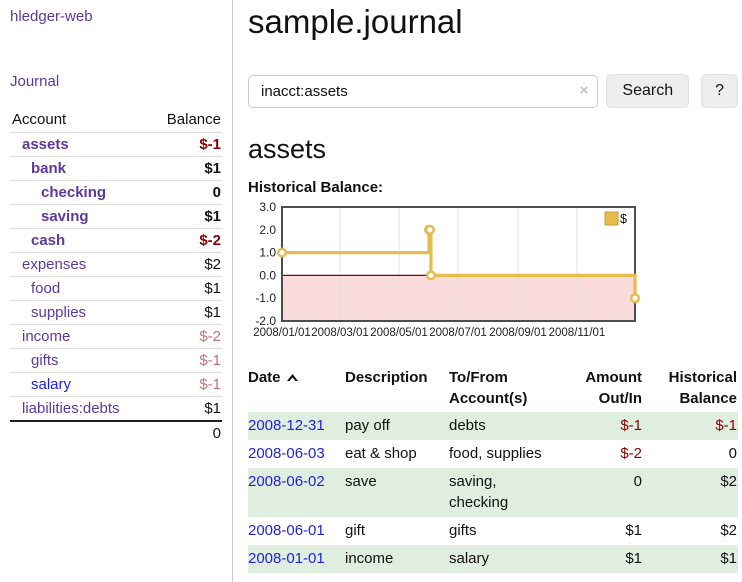 The width and height of the screenshot is (742, 582). I want to click on transaction-description: gift, so click(355, 530).